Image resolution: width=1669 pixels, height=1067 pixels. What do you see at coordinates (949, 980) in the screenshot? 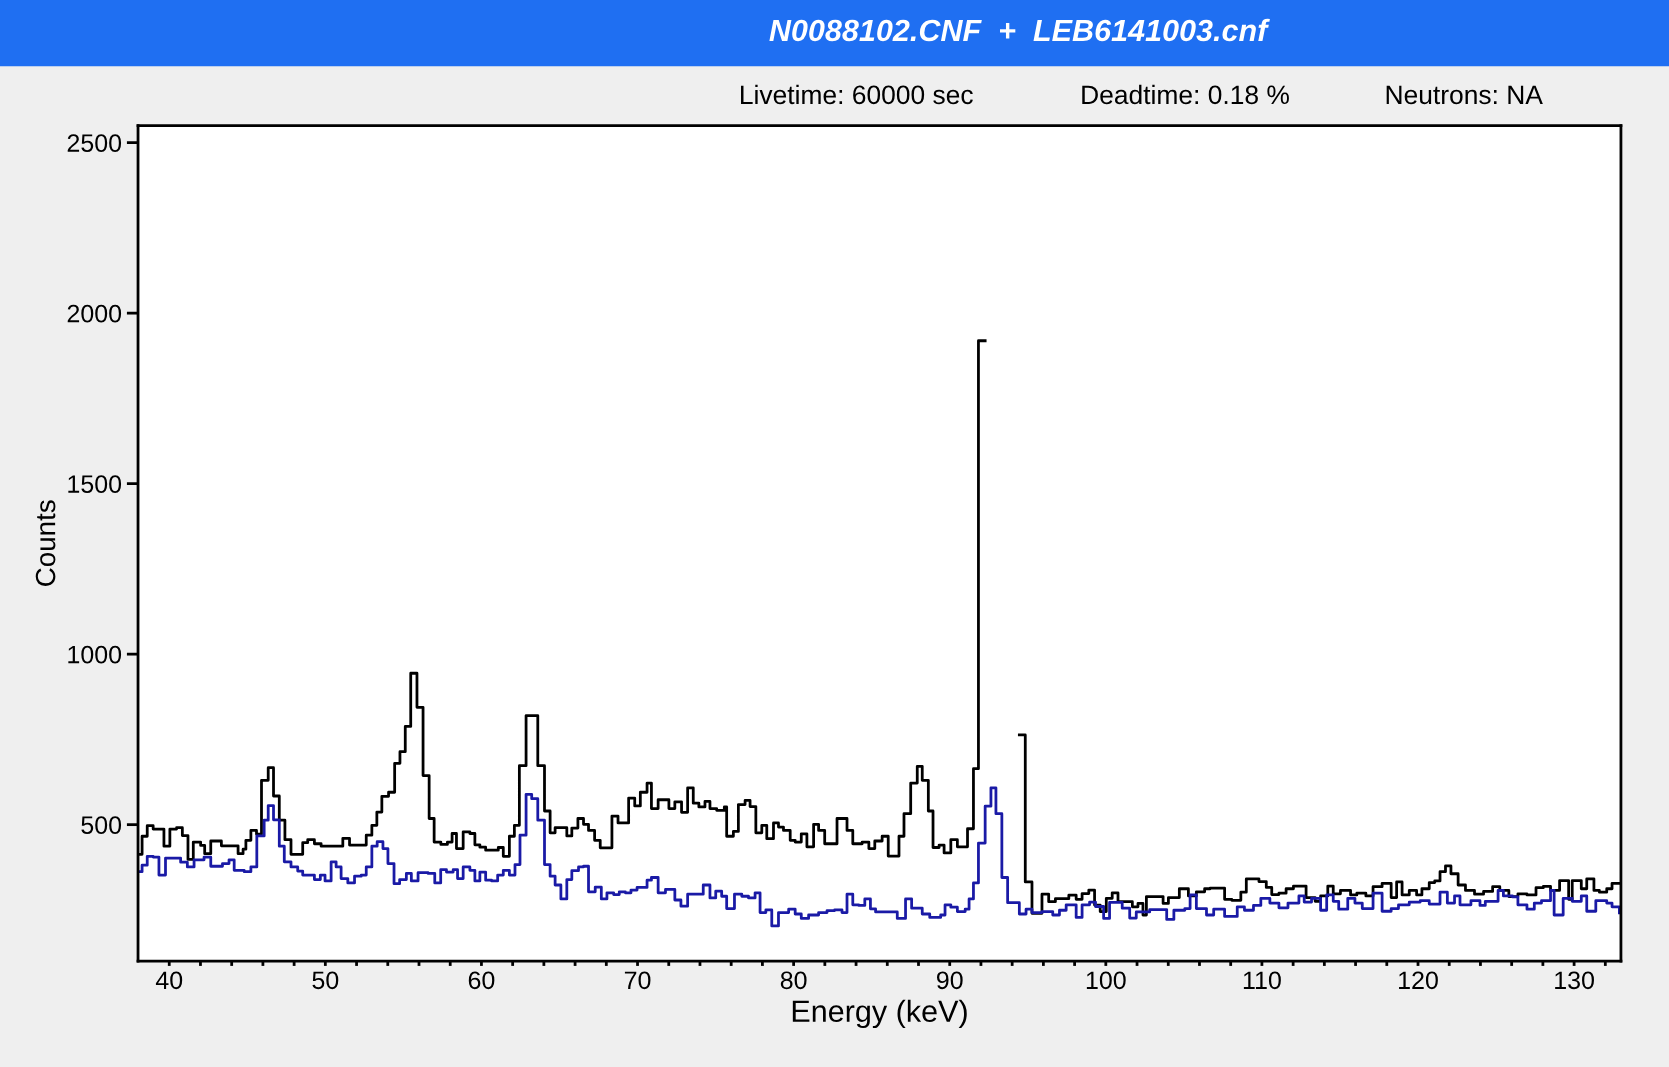
I see `x-tick-label: 90` at bounding box center [949, 980].